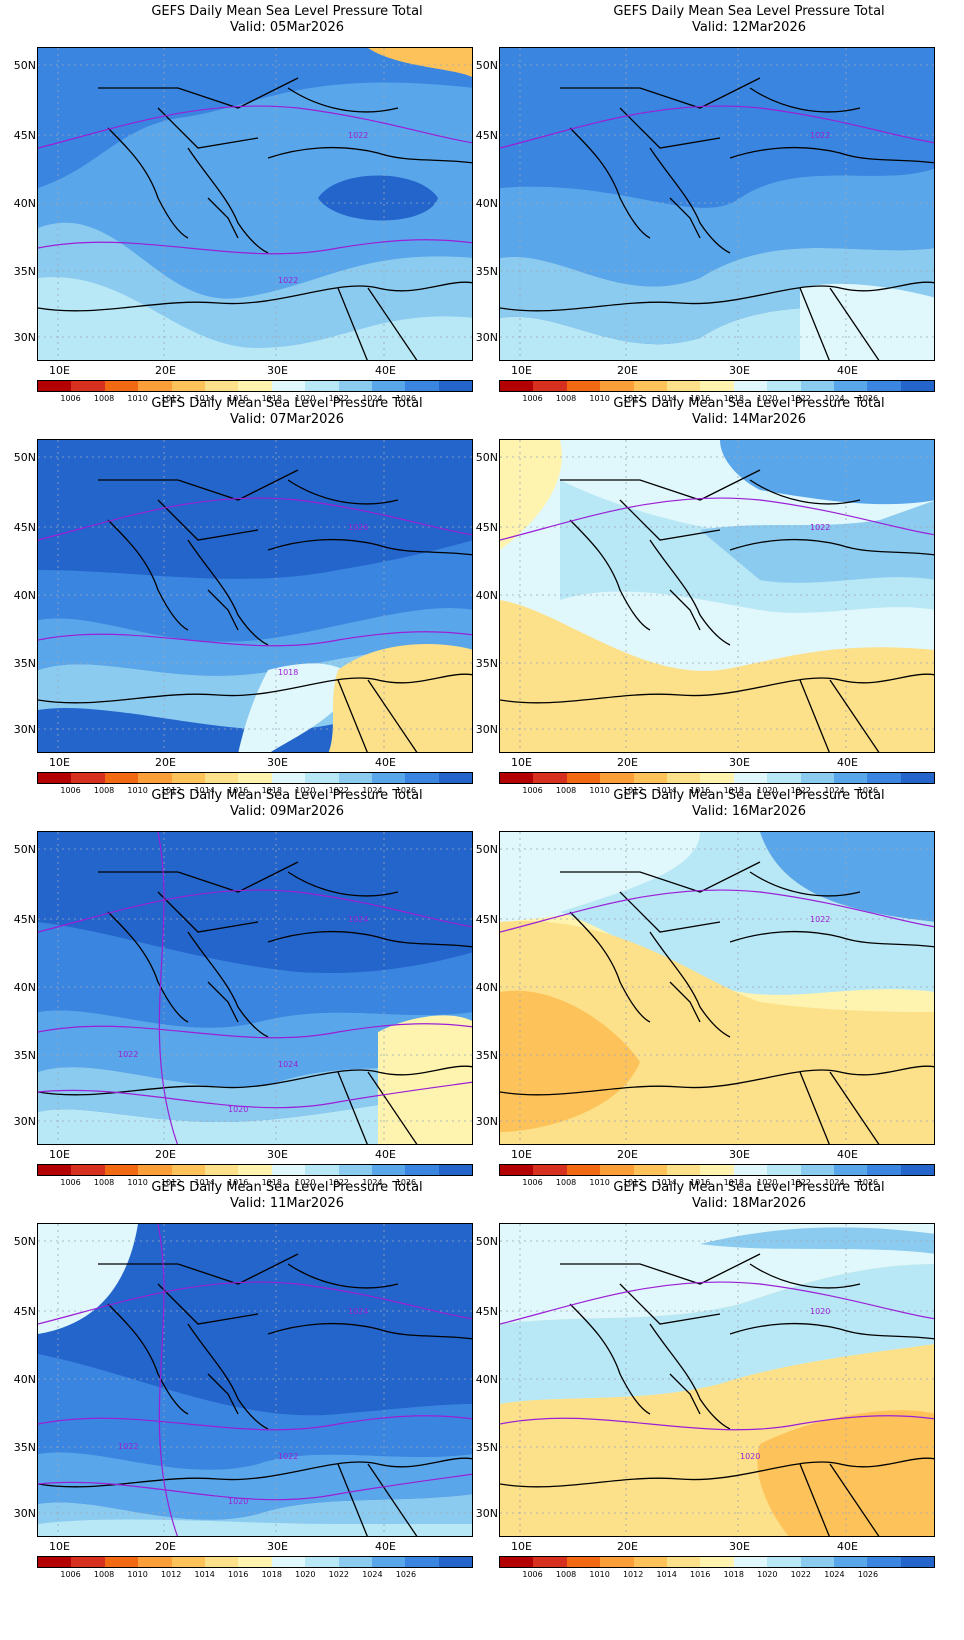 The height and width of the screenshot is (1640, 964). I want to click on panel-valid-date: Valid: 16Mar2026, so click(749, 811).